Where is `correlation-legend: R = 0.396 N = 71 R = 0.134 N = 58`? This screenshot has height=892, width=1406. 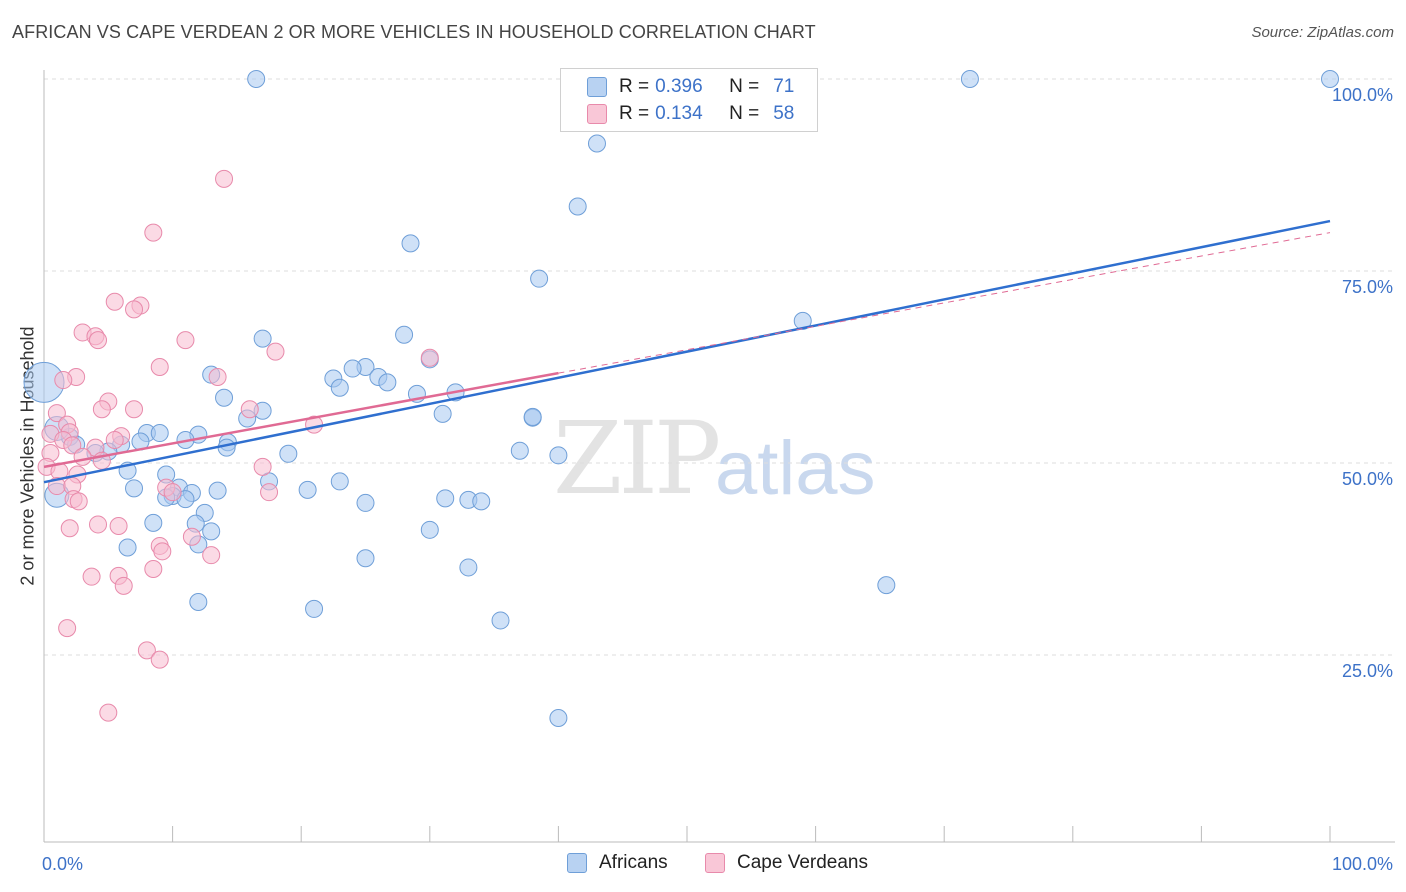 correlation-legend: R = 0.396 N = 71 R = 0.134 N = 58 is located at coordinates (689, 100).